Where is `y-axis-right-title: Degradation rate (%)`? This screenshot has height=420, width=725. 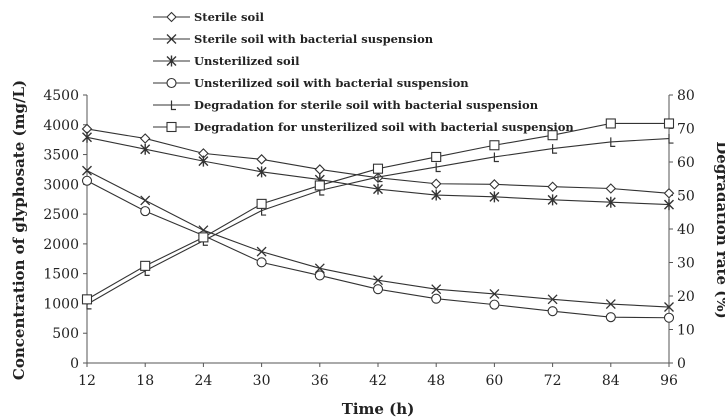
y-axis-right-title: Degradation rate (%) is located at coordinates (719, 229).